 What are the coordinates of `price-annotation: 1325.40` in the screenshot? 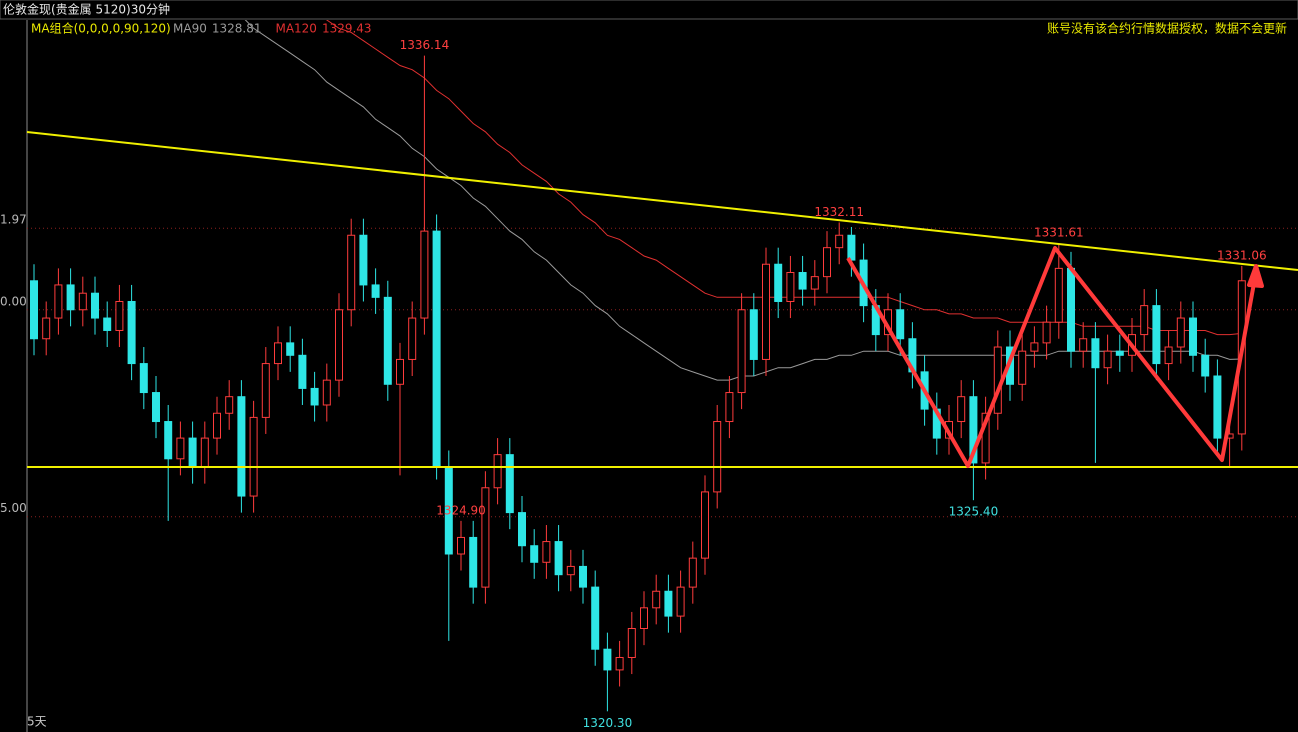 It's located at (974, 512).